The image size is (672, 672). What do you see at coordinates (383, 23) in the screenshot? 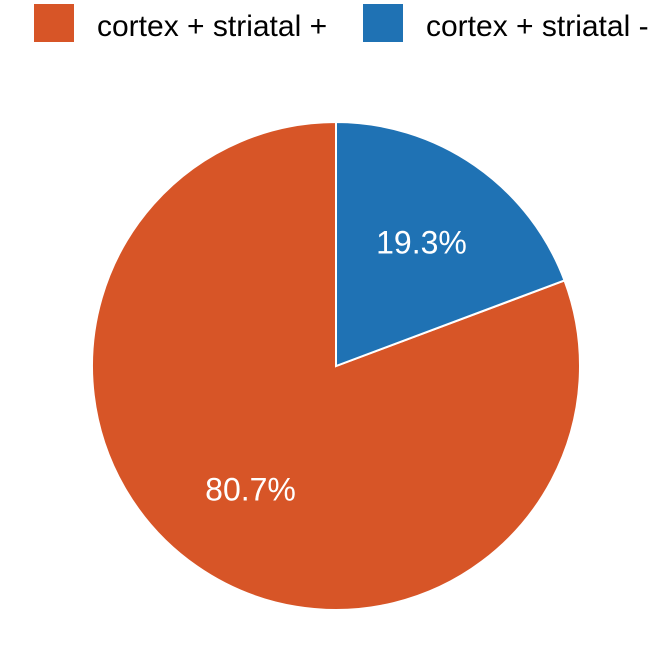
I see `legend-key-cortex-striatal-negative` at bounding box center [383, 23].